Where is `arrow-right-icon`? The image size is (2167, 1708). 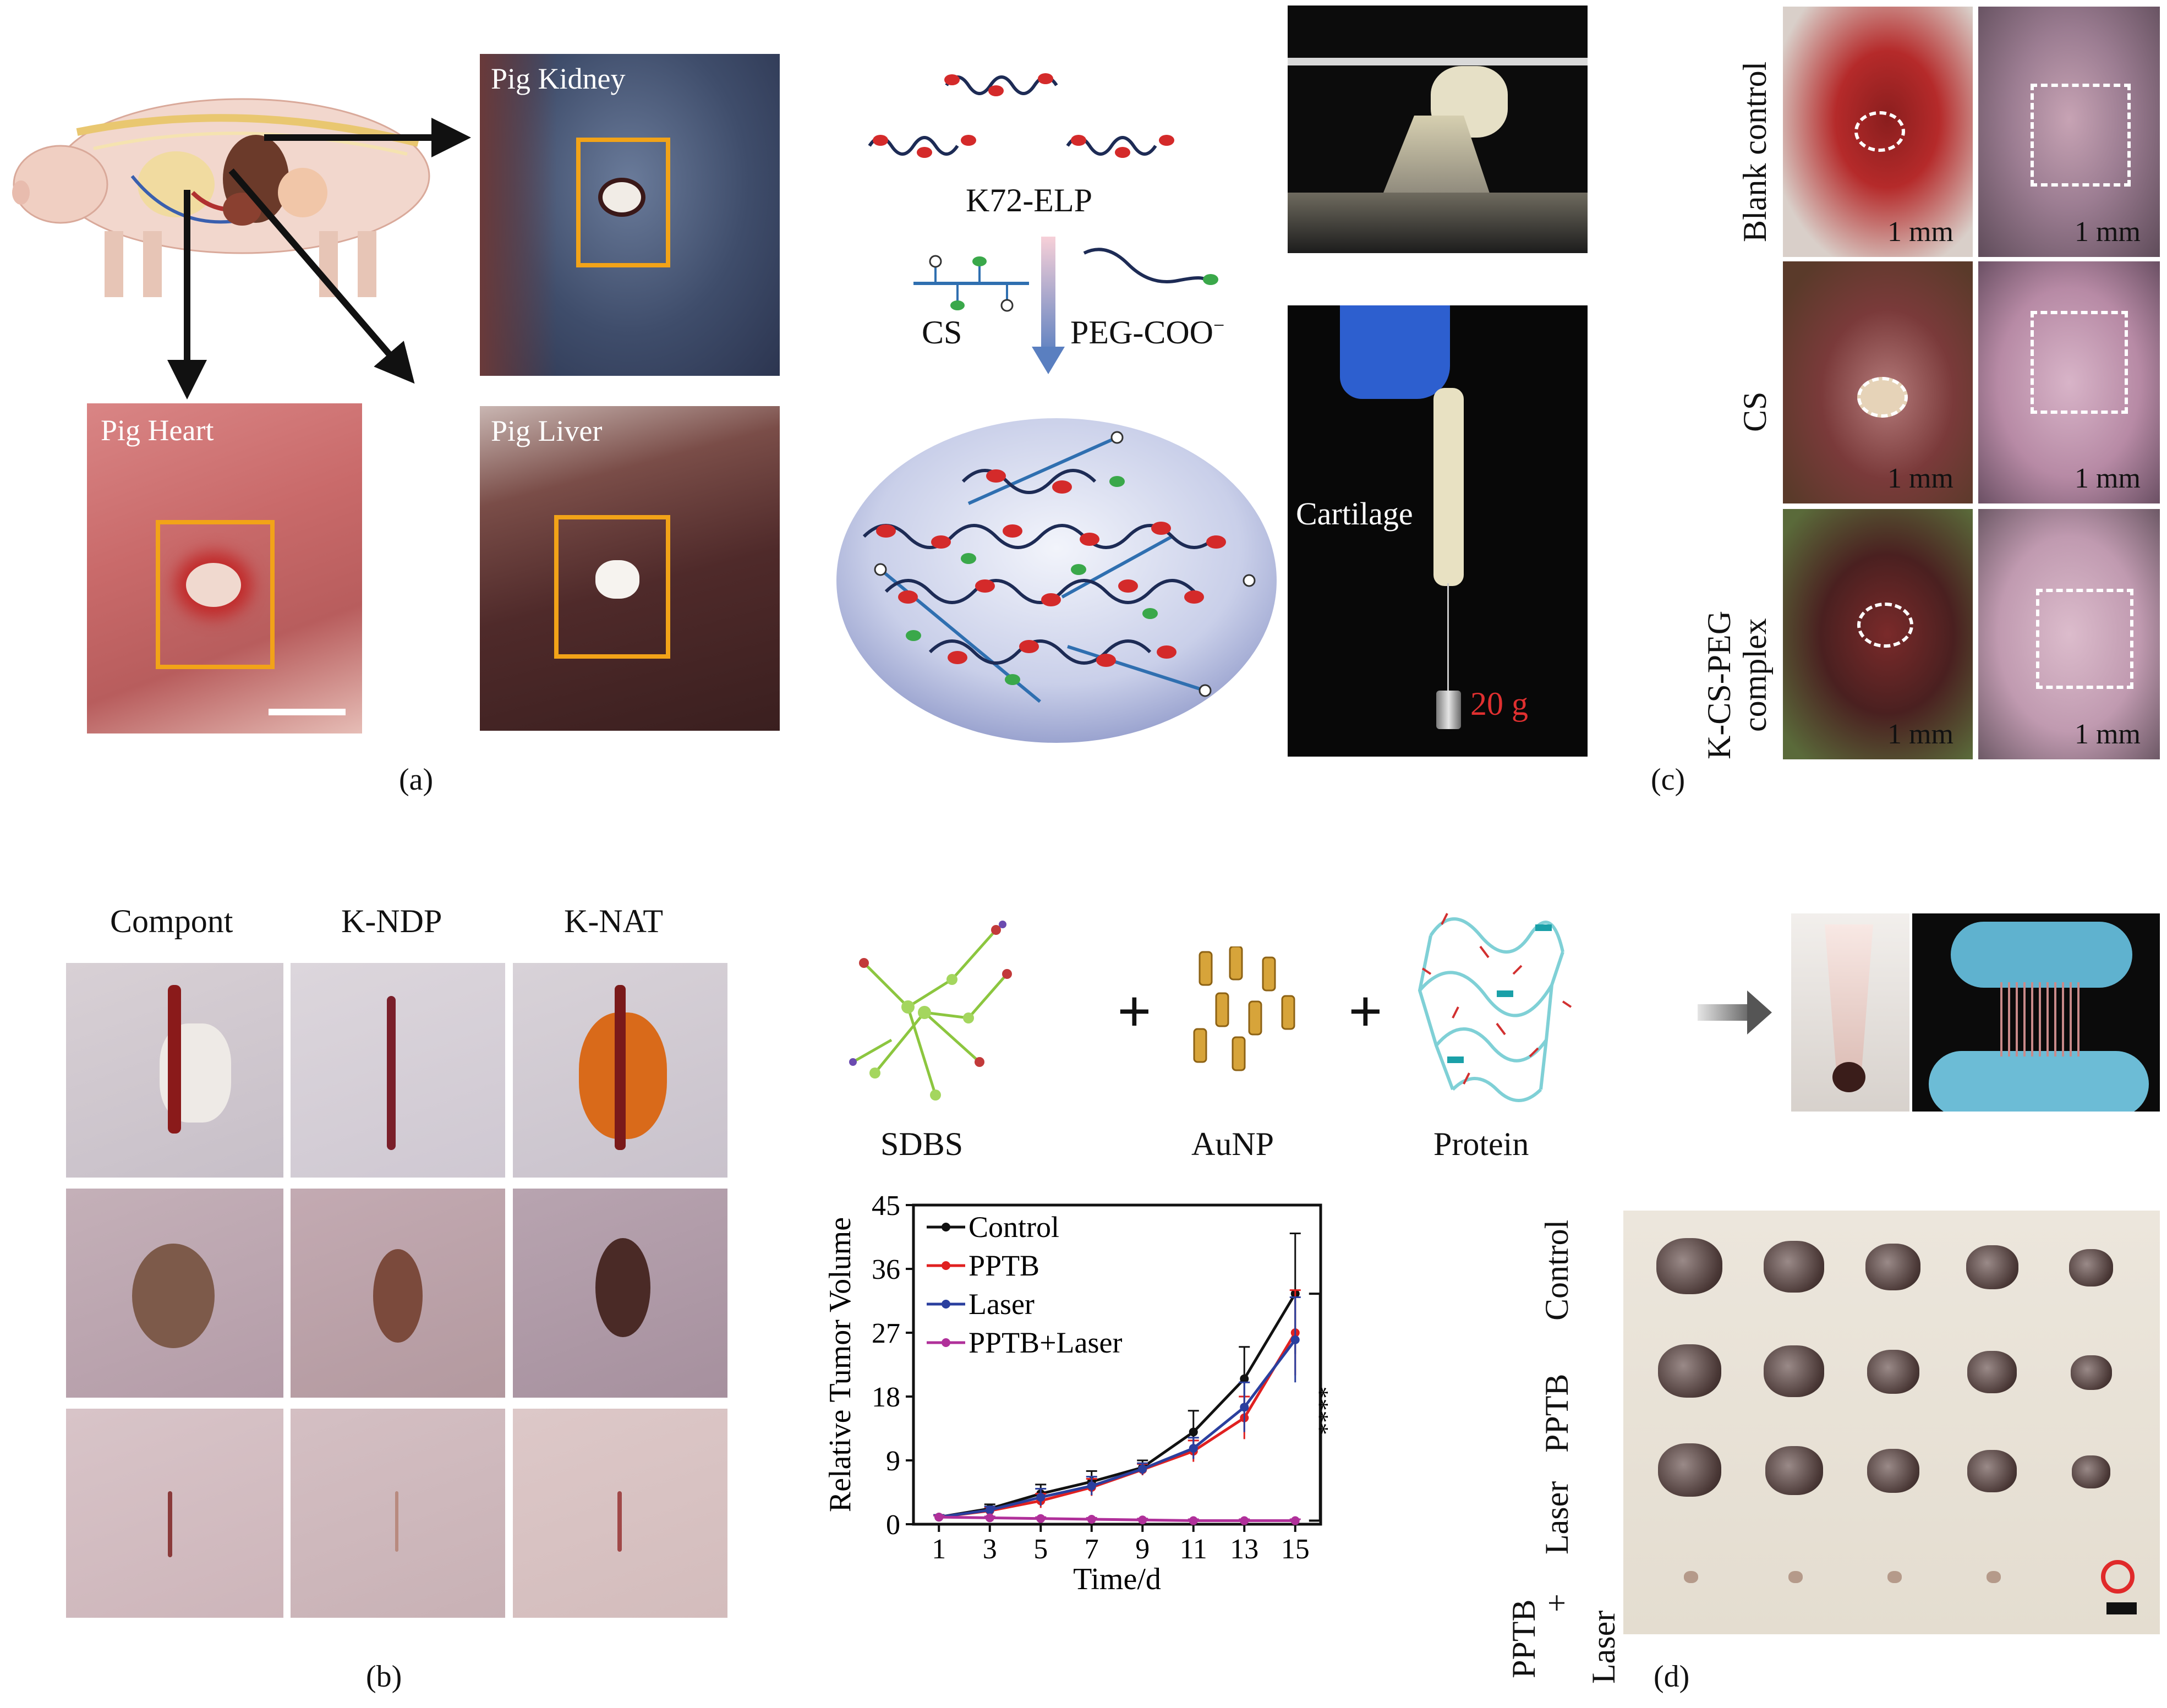
arrow-right-icon is located at coordinates (1724, 1012).